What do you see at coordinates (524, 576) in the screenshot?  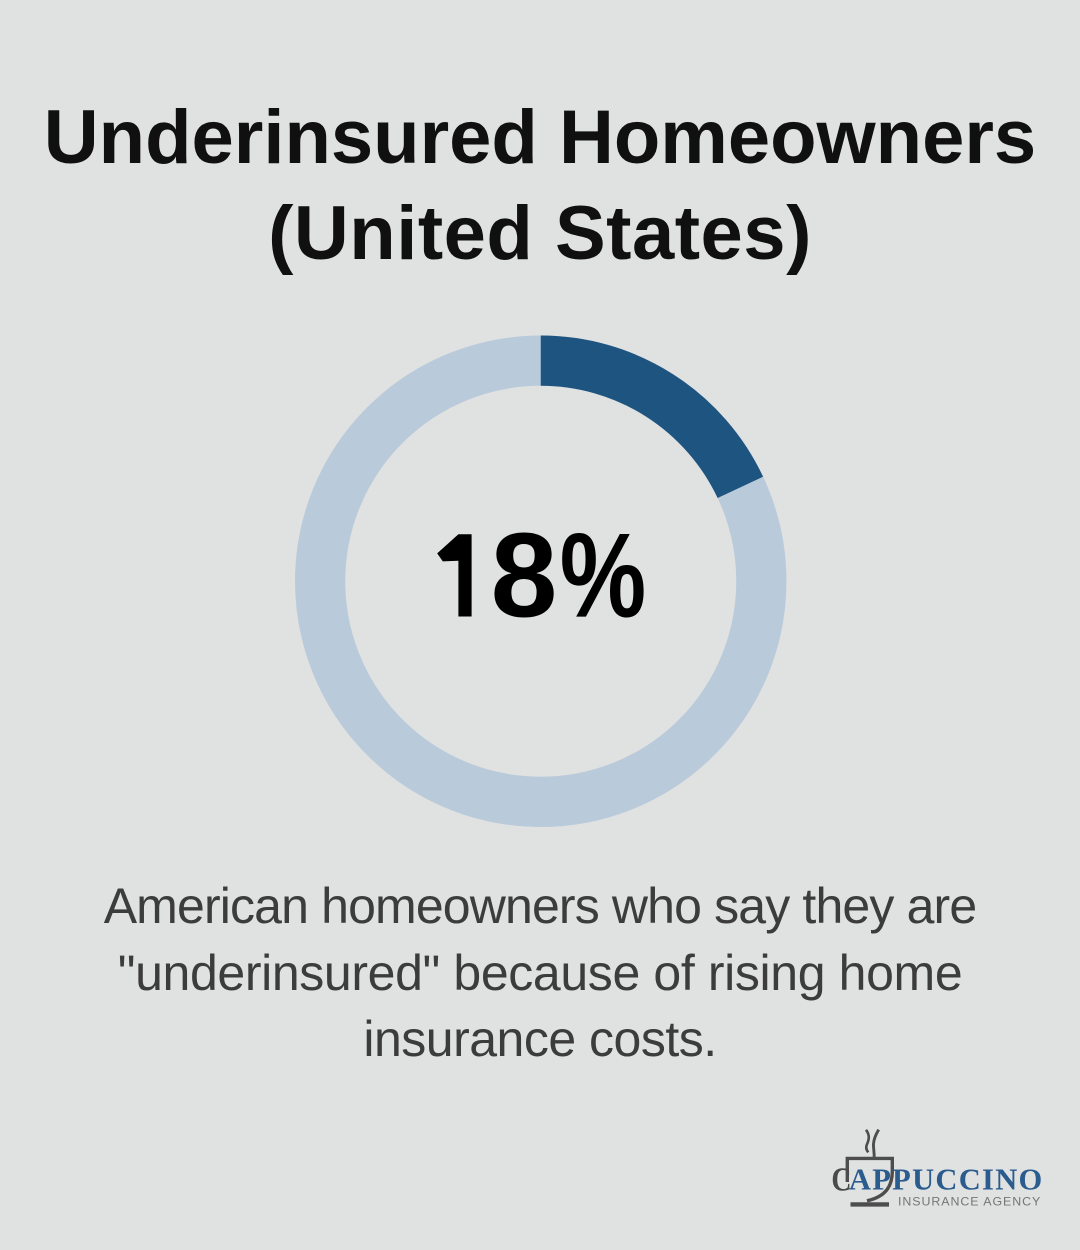 I see `svg-text: 8` at bounding box center [524, 576].